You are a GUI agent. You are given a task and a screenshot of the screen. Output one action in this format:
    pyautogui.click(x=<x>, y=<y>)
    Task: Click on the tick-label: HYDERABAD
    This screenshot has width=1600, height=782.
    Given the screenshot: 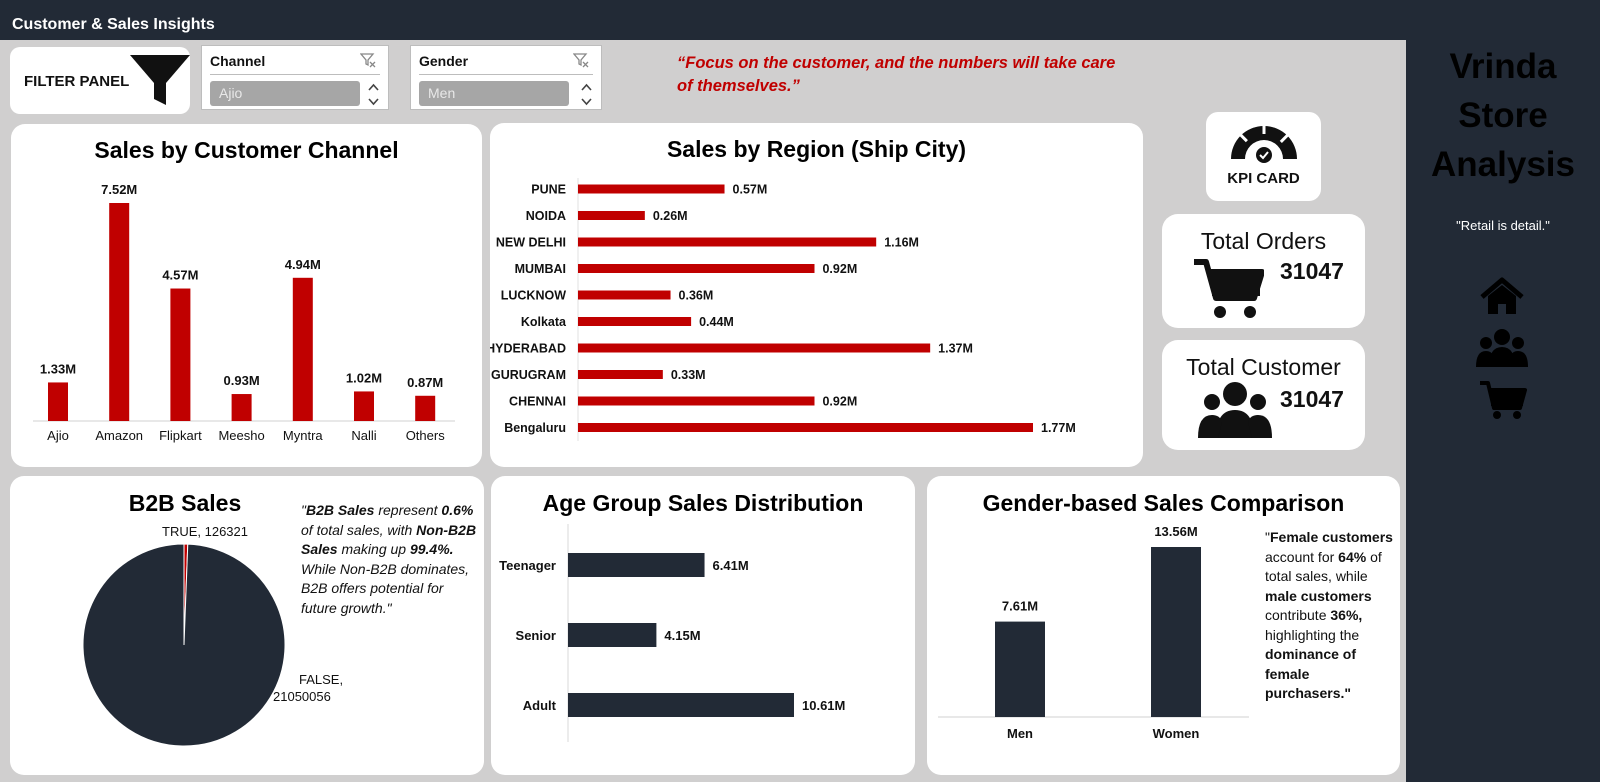 What is the action you would take?
    pyautogui.click(x=528, y=349)
    